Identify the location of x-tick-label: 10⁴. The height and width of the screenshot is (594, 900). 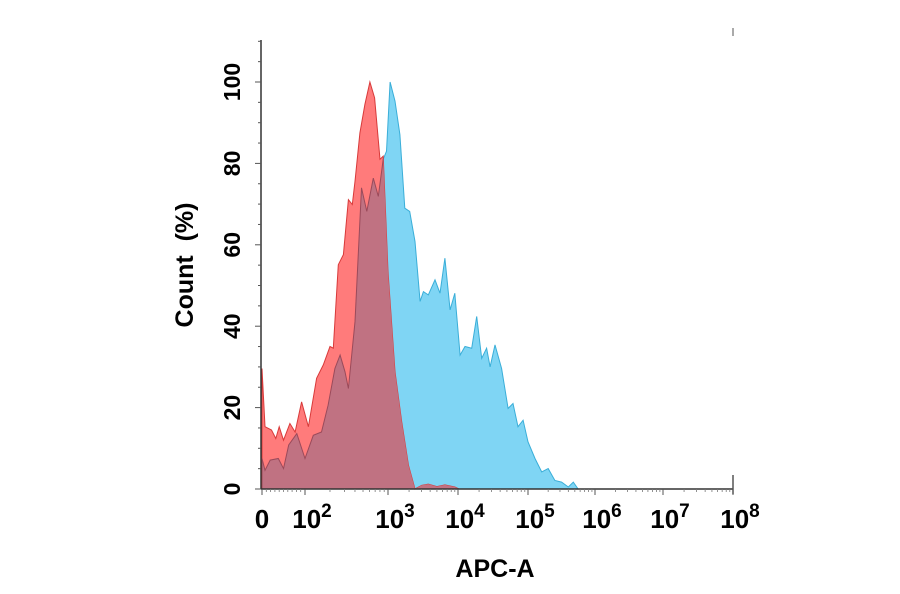
(465, 517).